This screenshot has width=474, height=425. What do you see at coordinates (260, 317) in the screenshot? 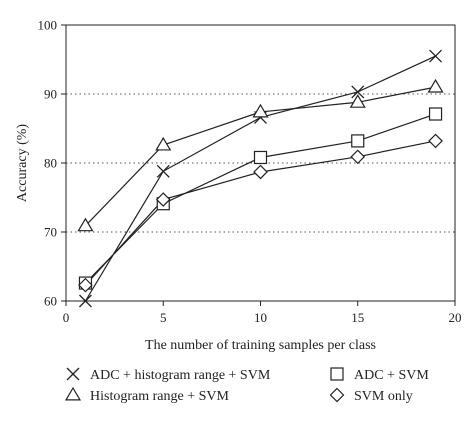
I see `x-tick-label: 10` at bounding box center [260, 317].